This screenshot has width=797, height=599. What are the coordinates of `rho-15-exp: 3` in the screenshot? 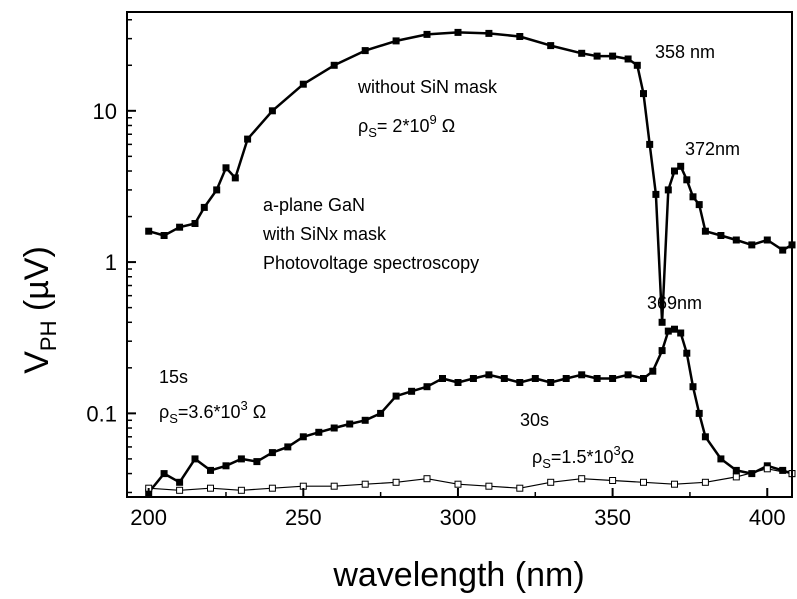 It's located at (243, 405).